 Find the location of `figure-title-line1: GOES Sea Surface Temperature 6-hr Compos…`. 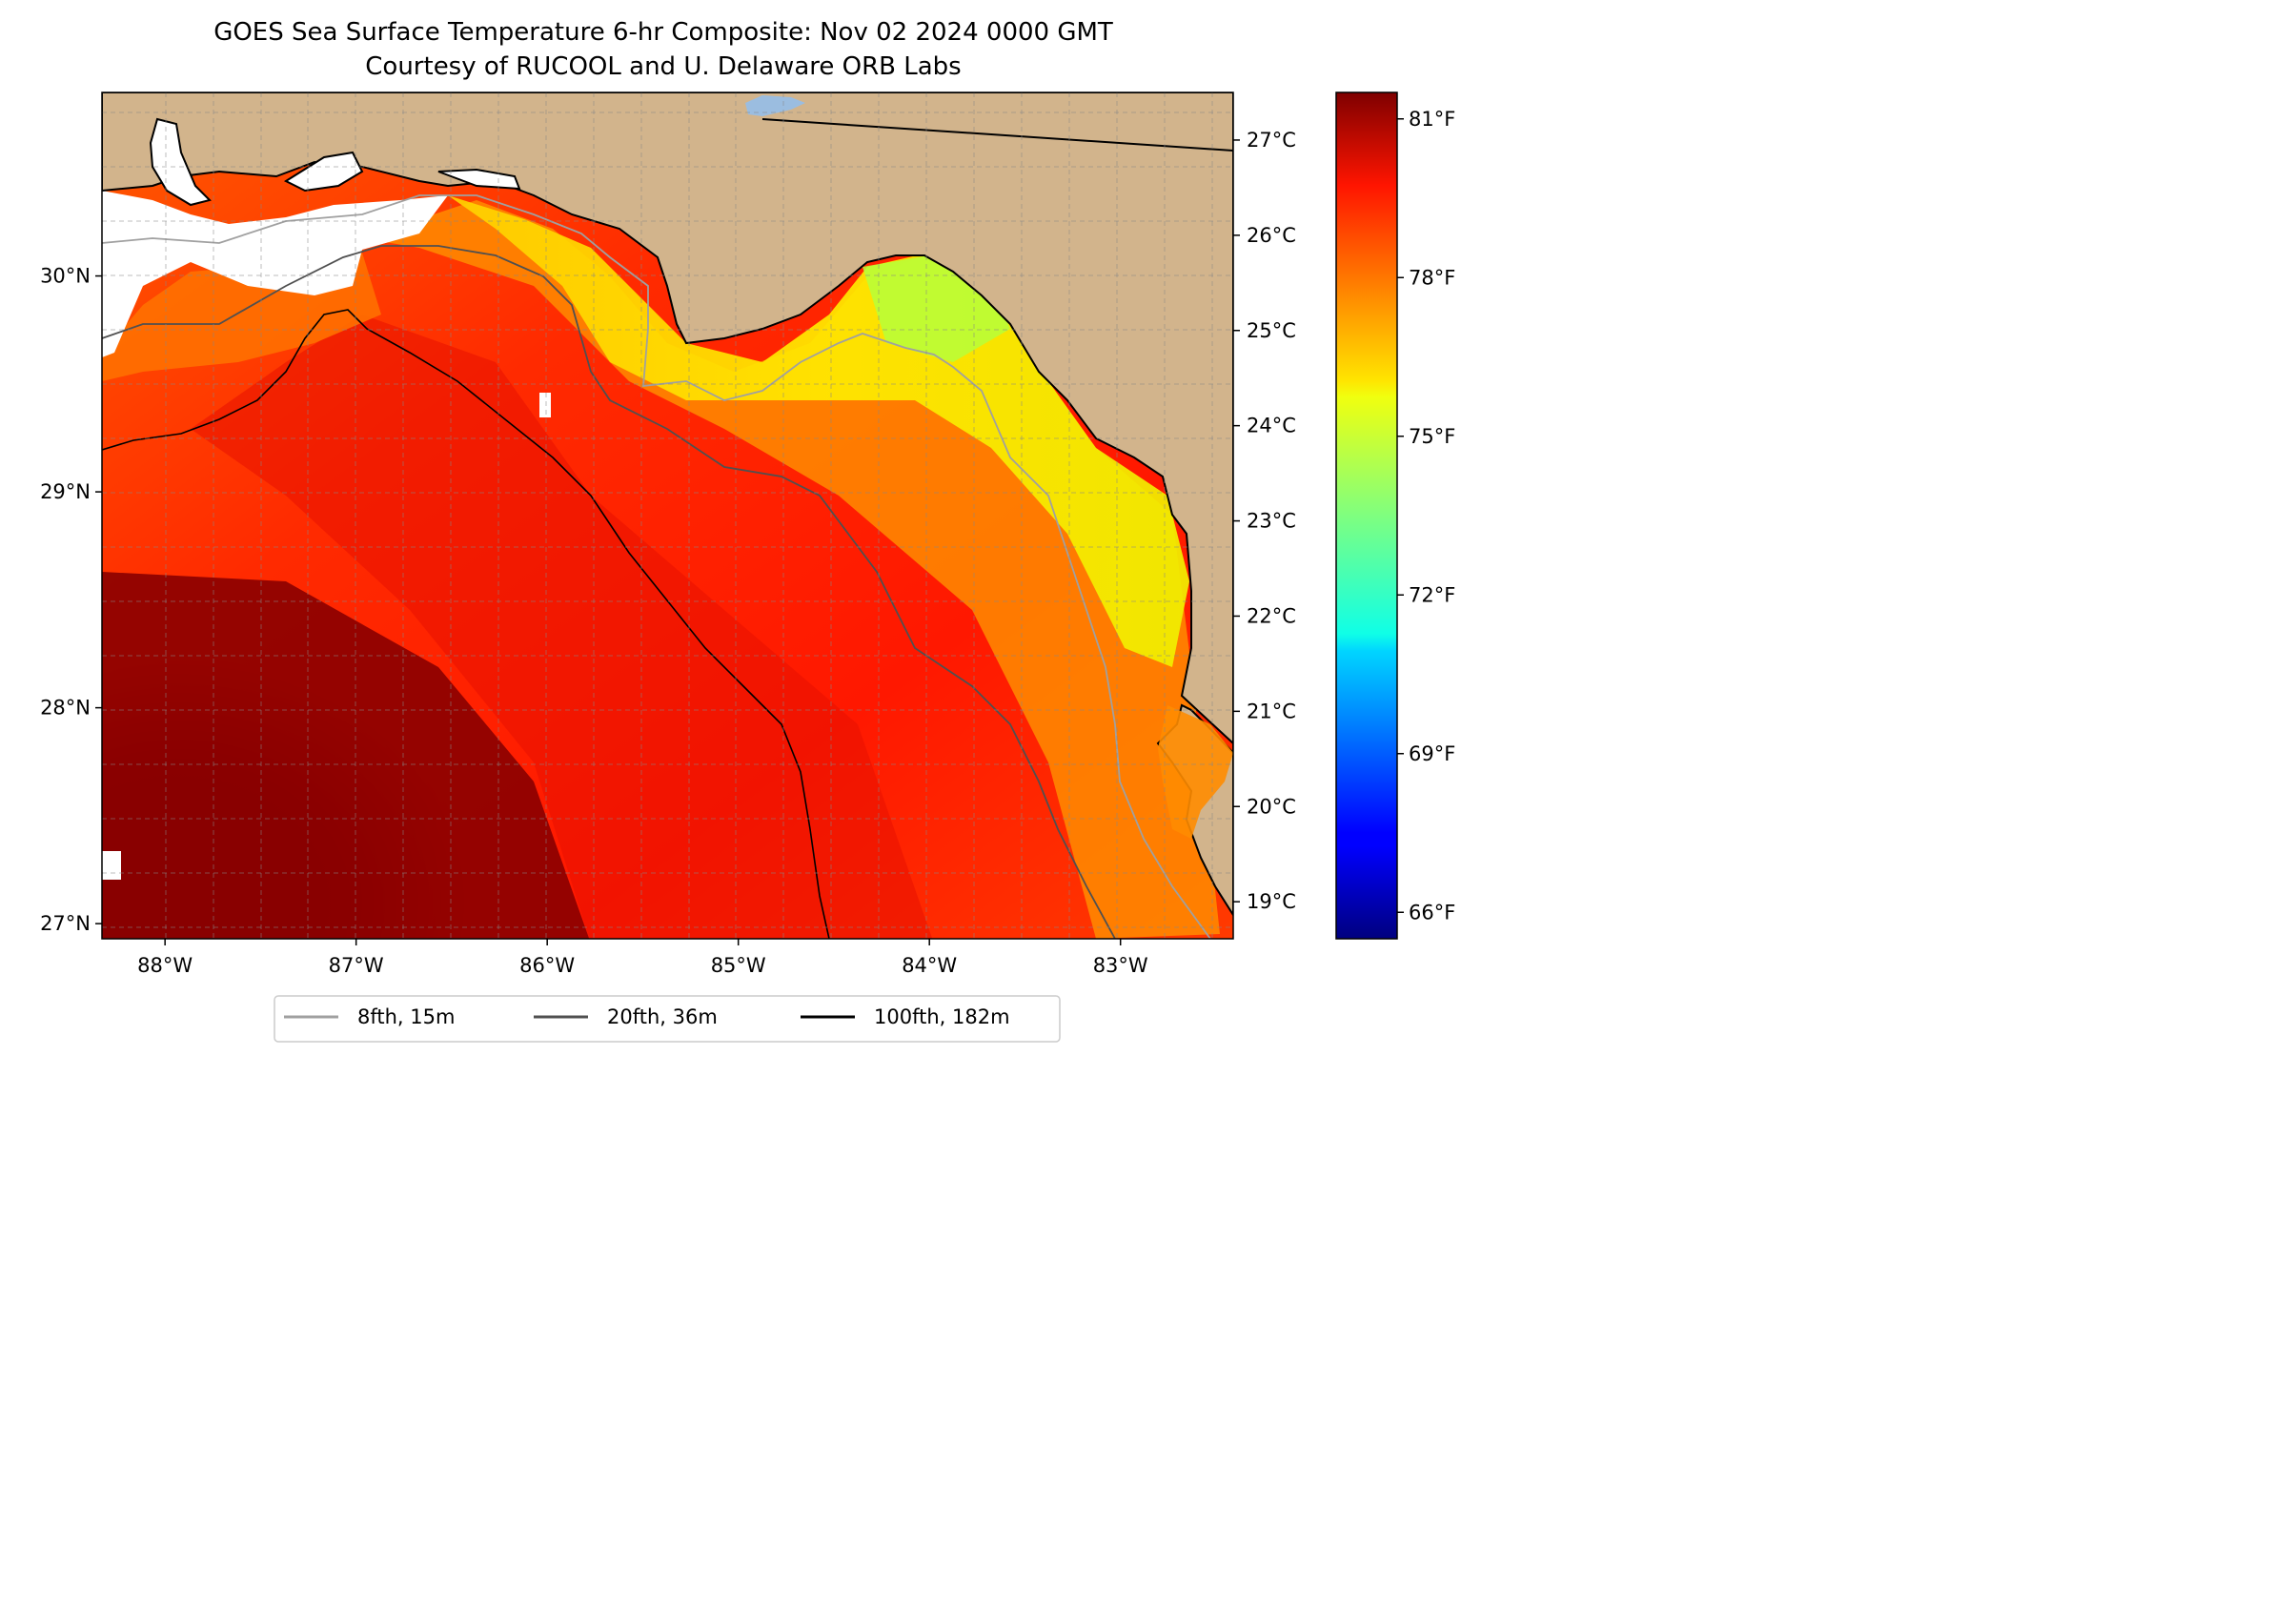

figure-title-line1: GOES Sea Surface Temperature 6-hr Compos… is located at coordinates (663, 32).